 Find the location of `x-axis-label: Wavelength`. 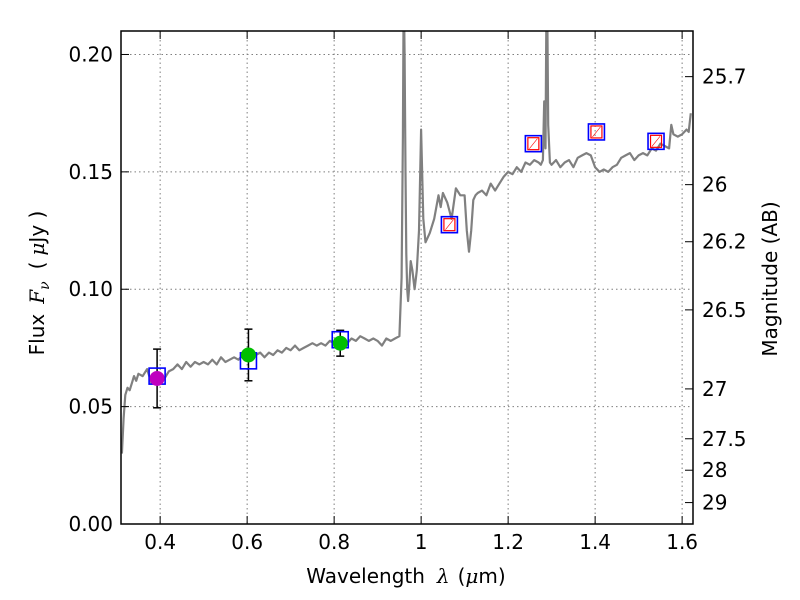

x-axis-label: Wavelength is located at coordinates (365, 576).